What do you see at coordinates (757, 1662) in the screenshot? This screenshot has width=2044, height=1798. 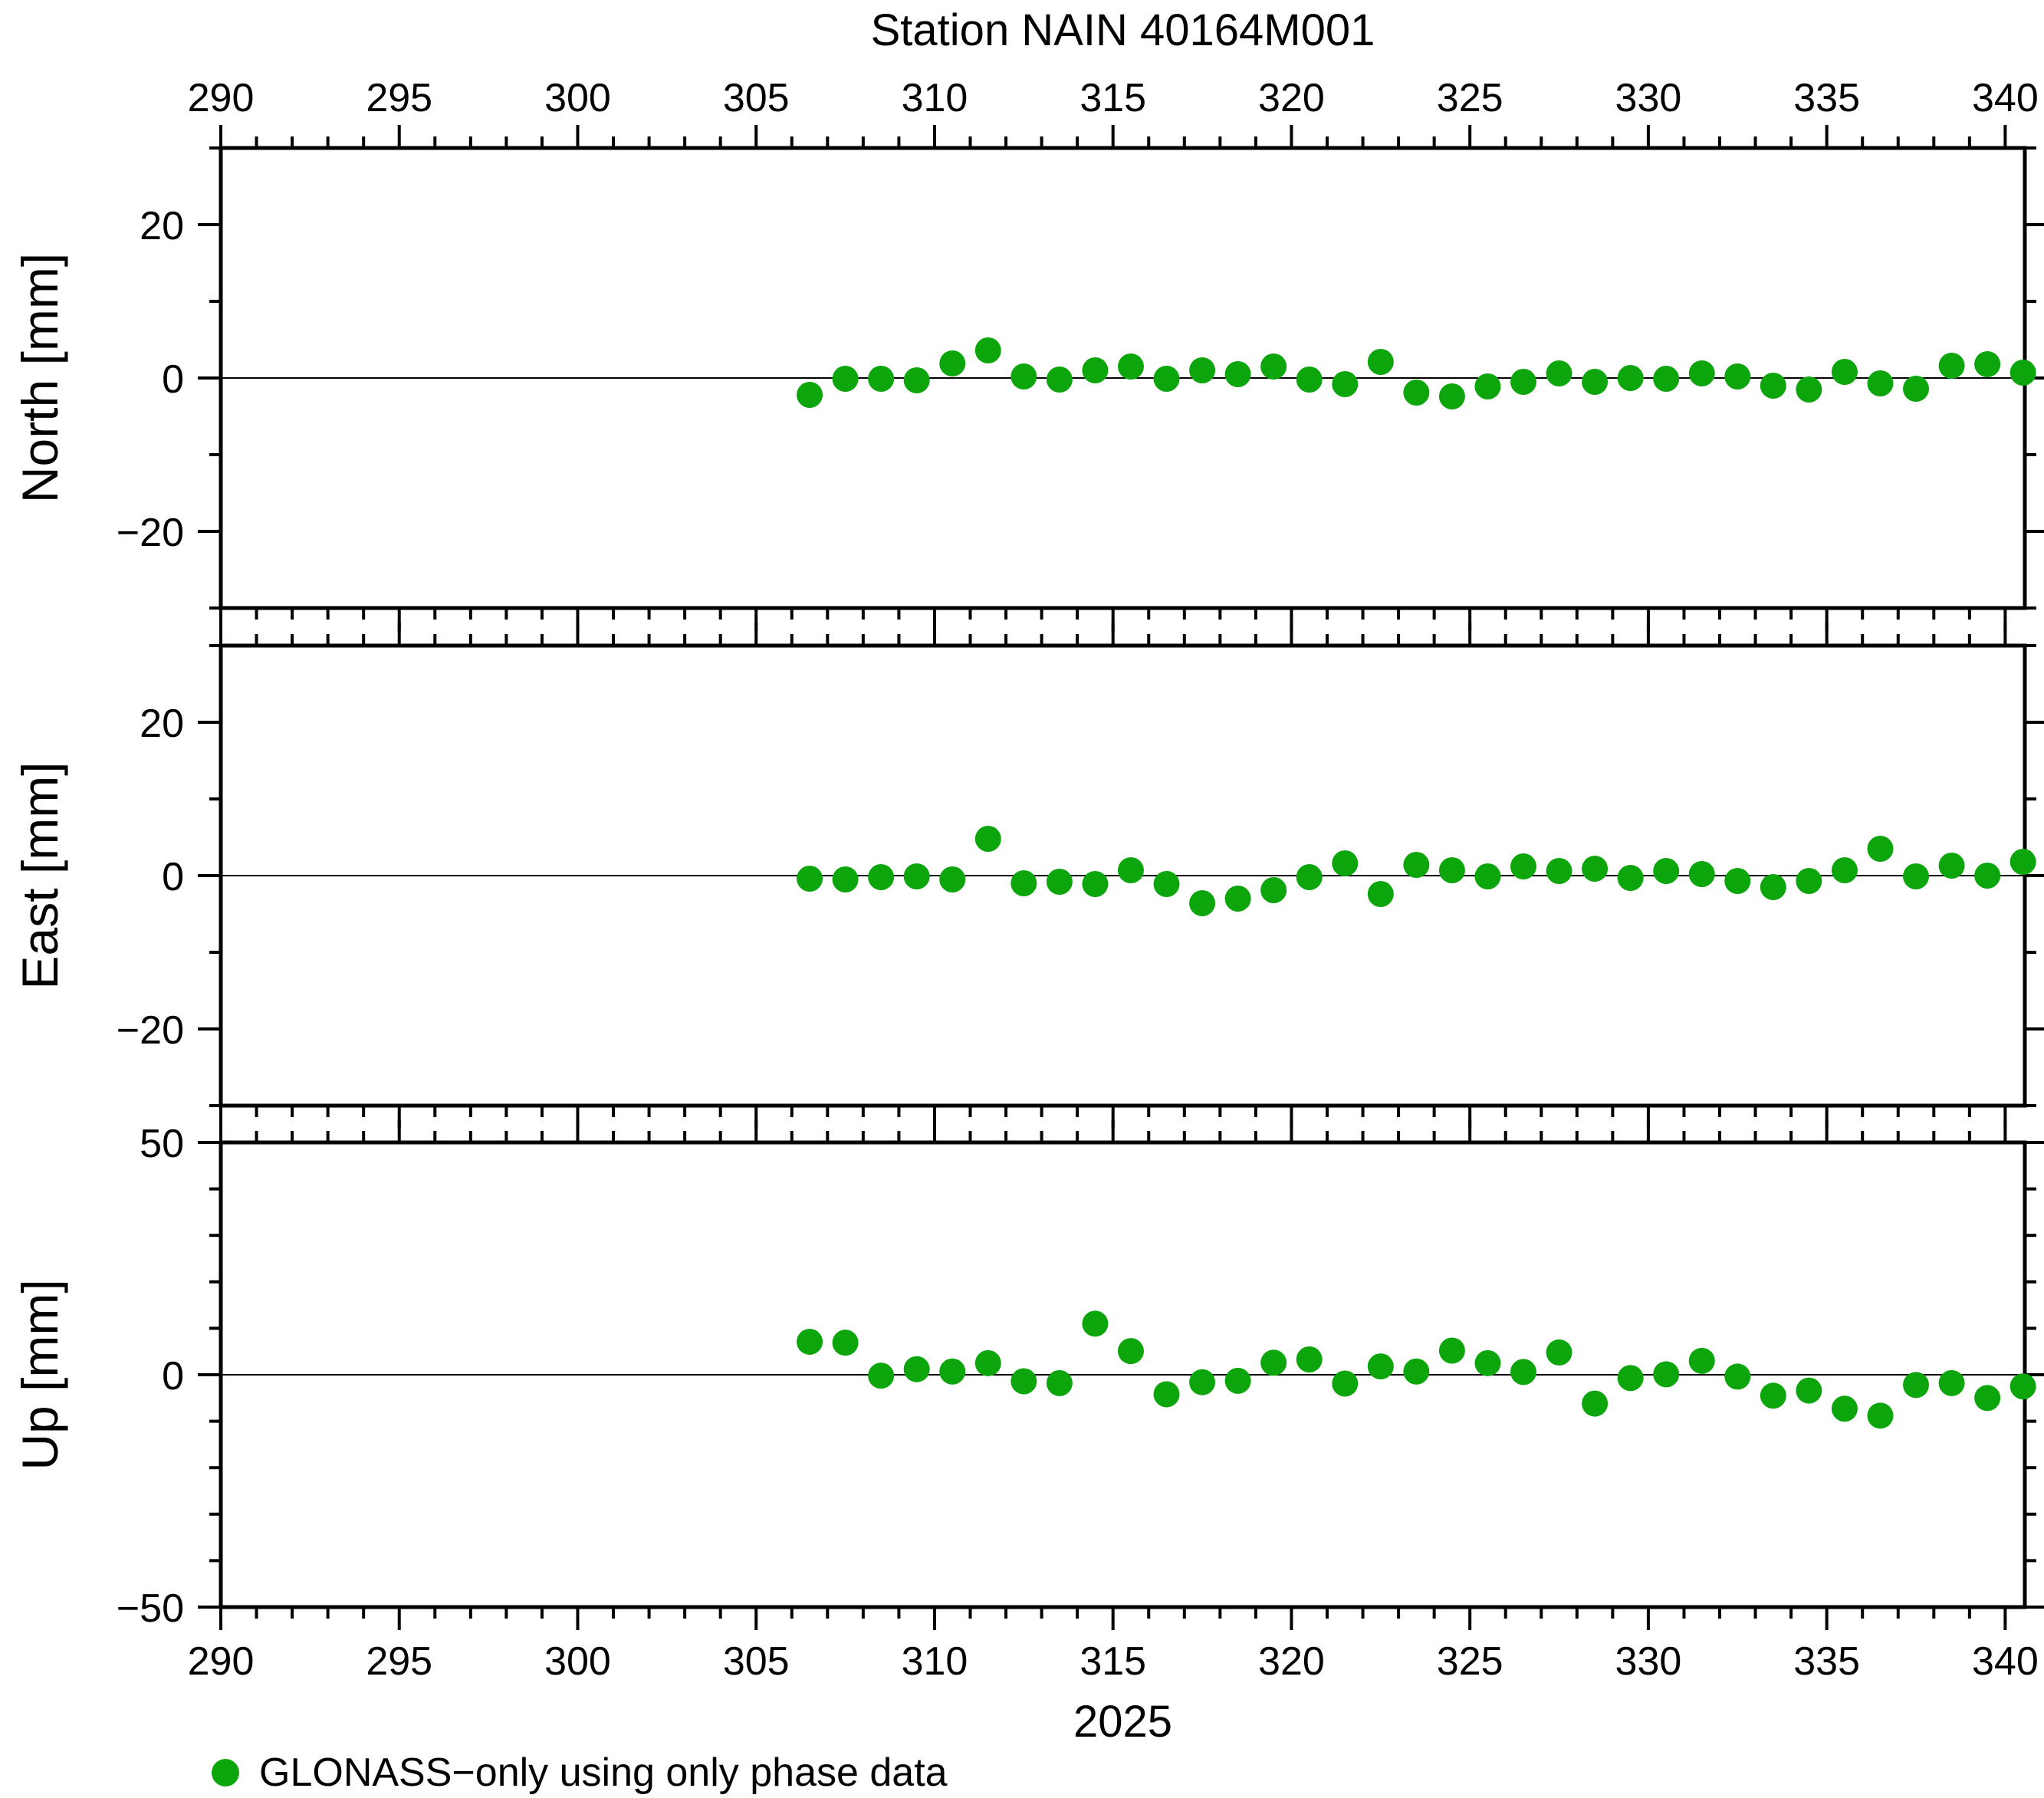 I see `x-tick-label: 305` at bounding box center [757, 1662].